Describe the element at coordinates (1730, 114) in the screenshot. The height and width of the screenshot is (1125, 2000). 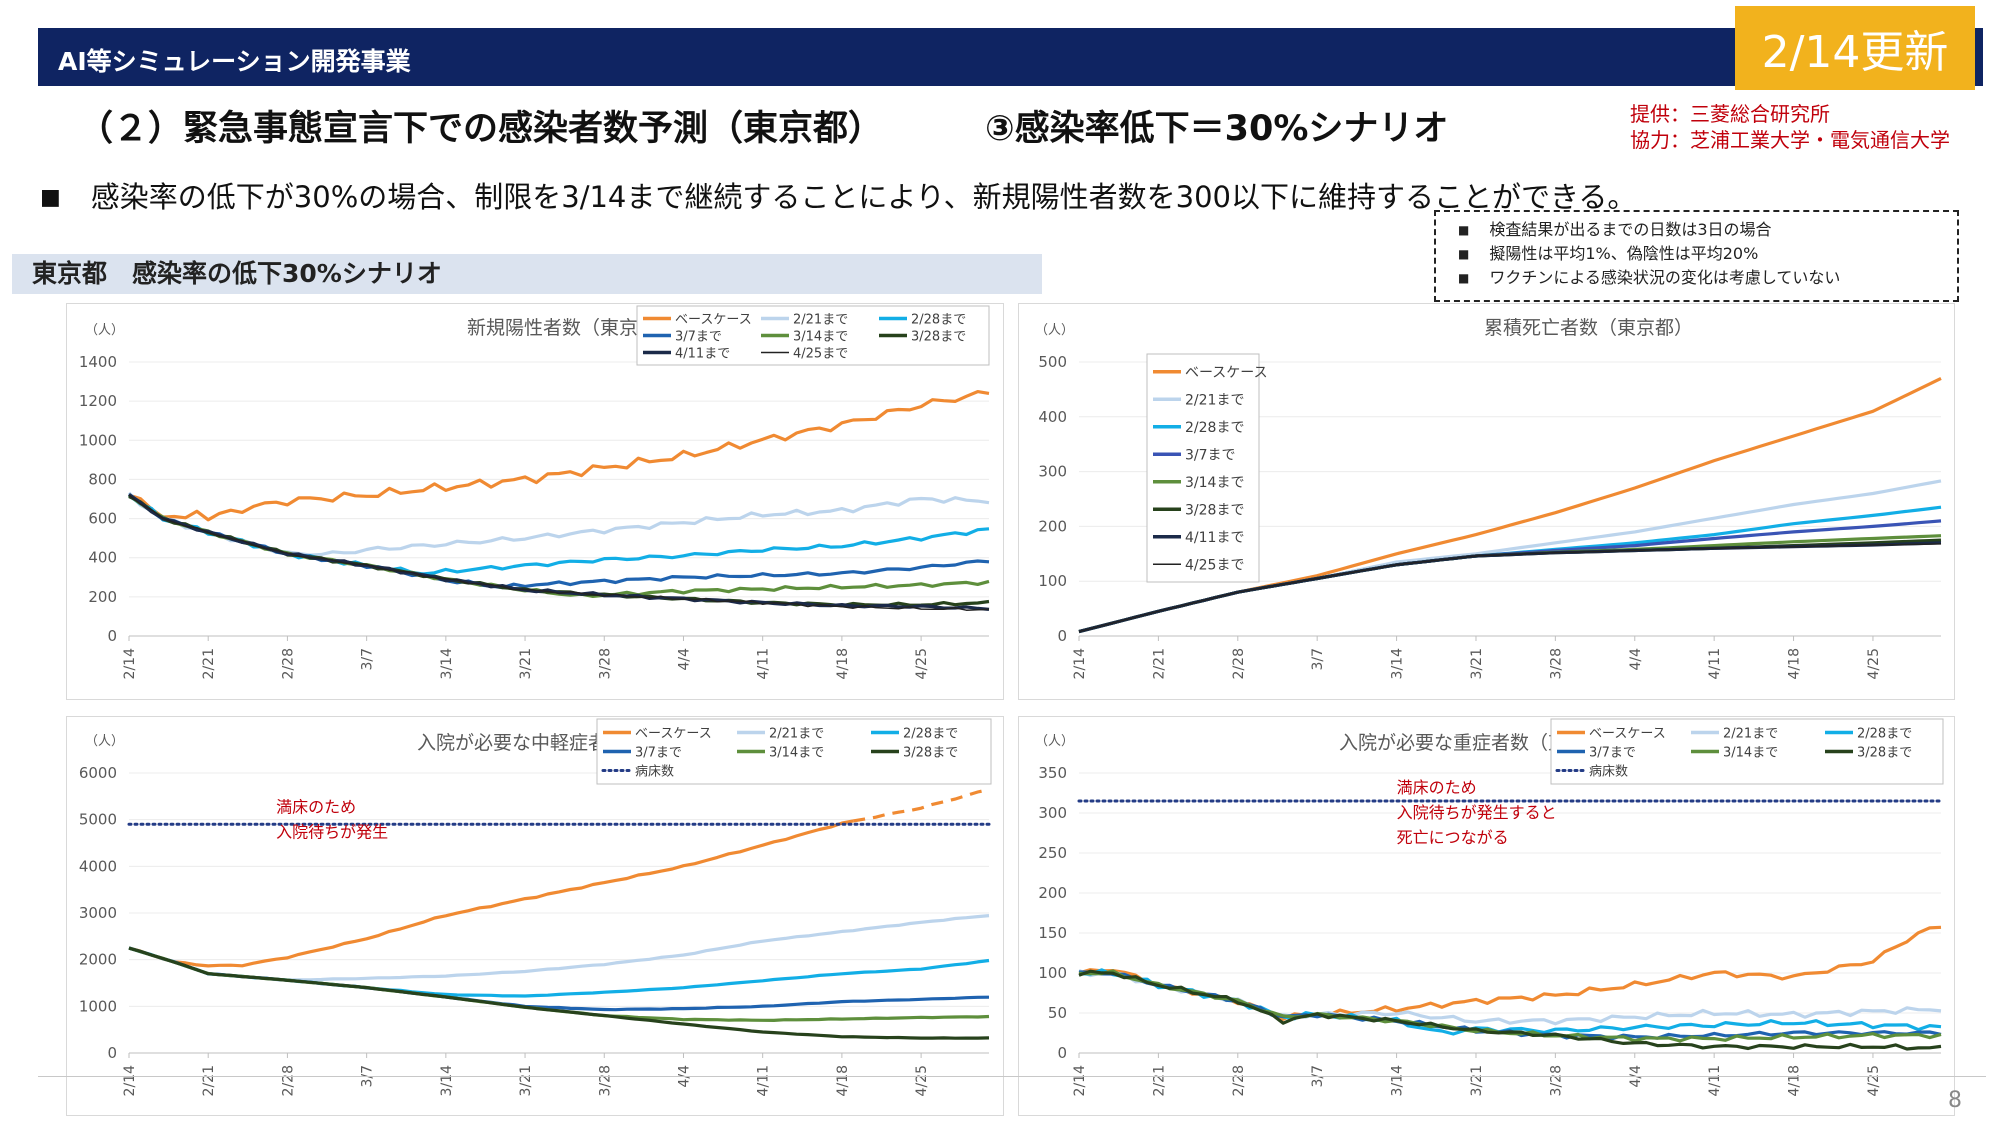
I see `credit-provider: 提供：三菱総合研究所` at that location.